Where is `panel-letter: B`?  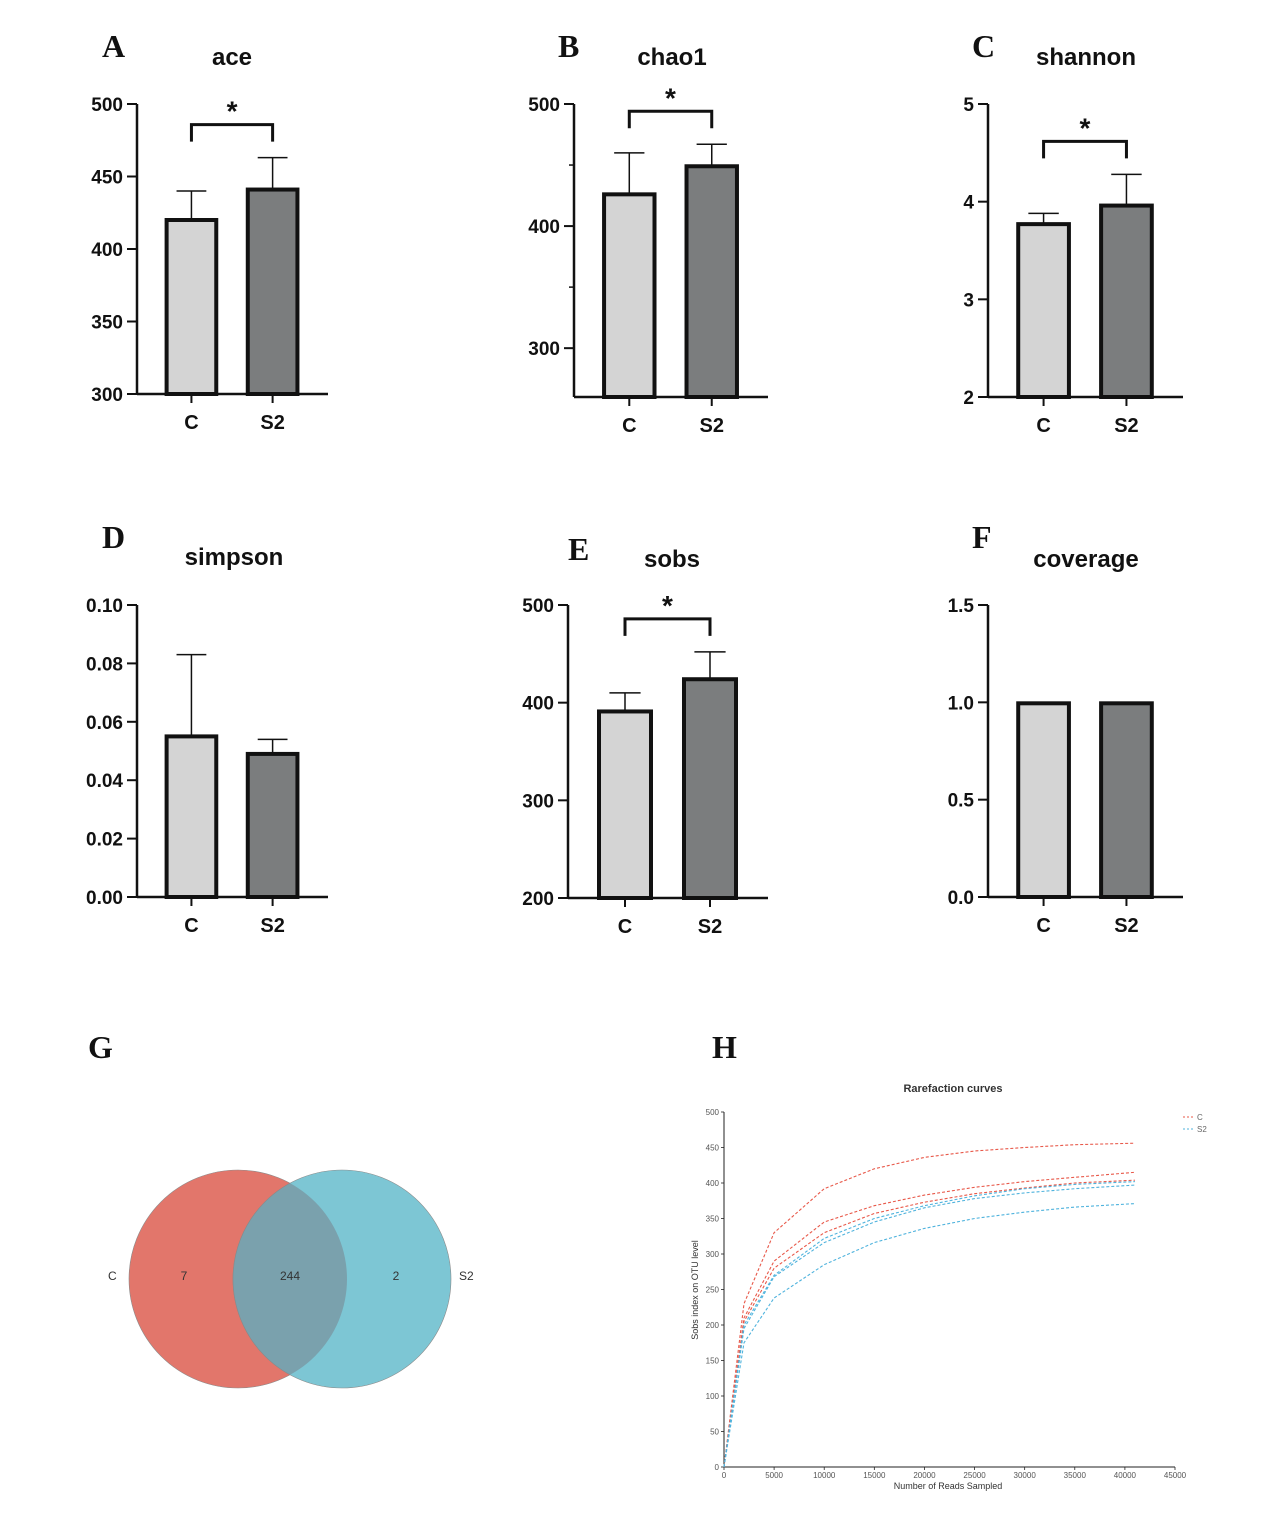 panel-letter: B is located at coordinates (568, 46).